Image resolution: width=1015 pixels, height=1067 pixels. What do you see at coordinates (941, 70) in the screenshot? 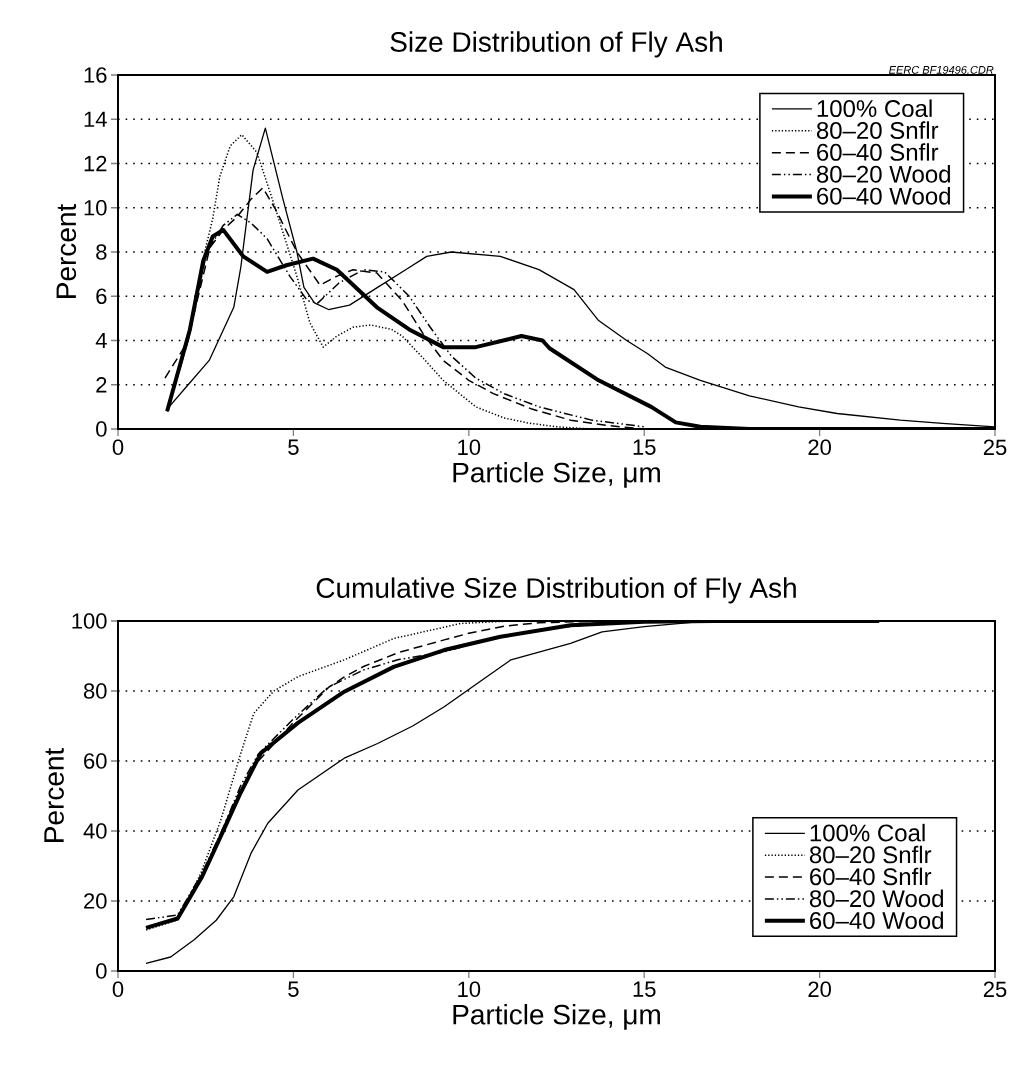
I see `text: EERC BF19496.CDR` at bounding box center [941, 70].